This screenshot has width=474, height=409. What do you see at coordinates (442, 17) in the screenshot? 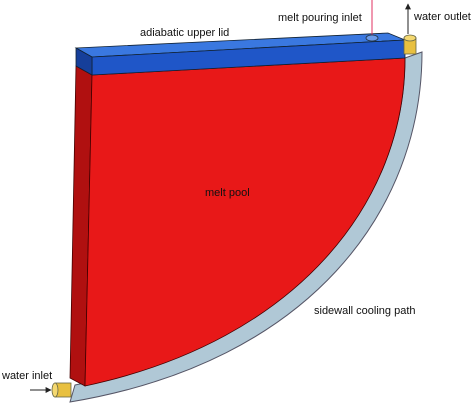
I see `water-outlet-label: water outlet` at bounding box center [442, 17].